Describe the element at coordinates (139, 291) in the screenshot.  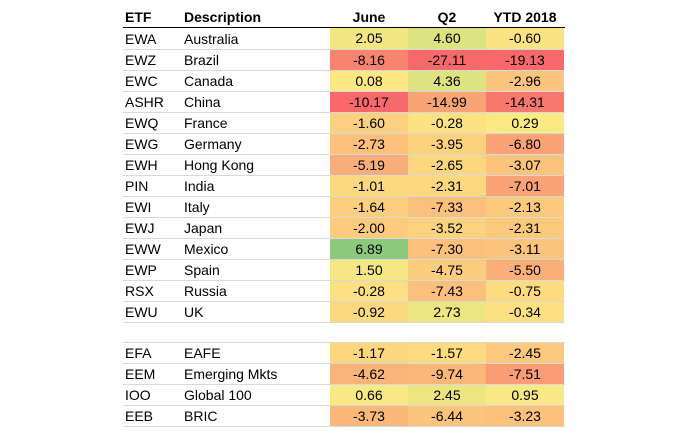
I see `etf-cell: RSX` at that location.